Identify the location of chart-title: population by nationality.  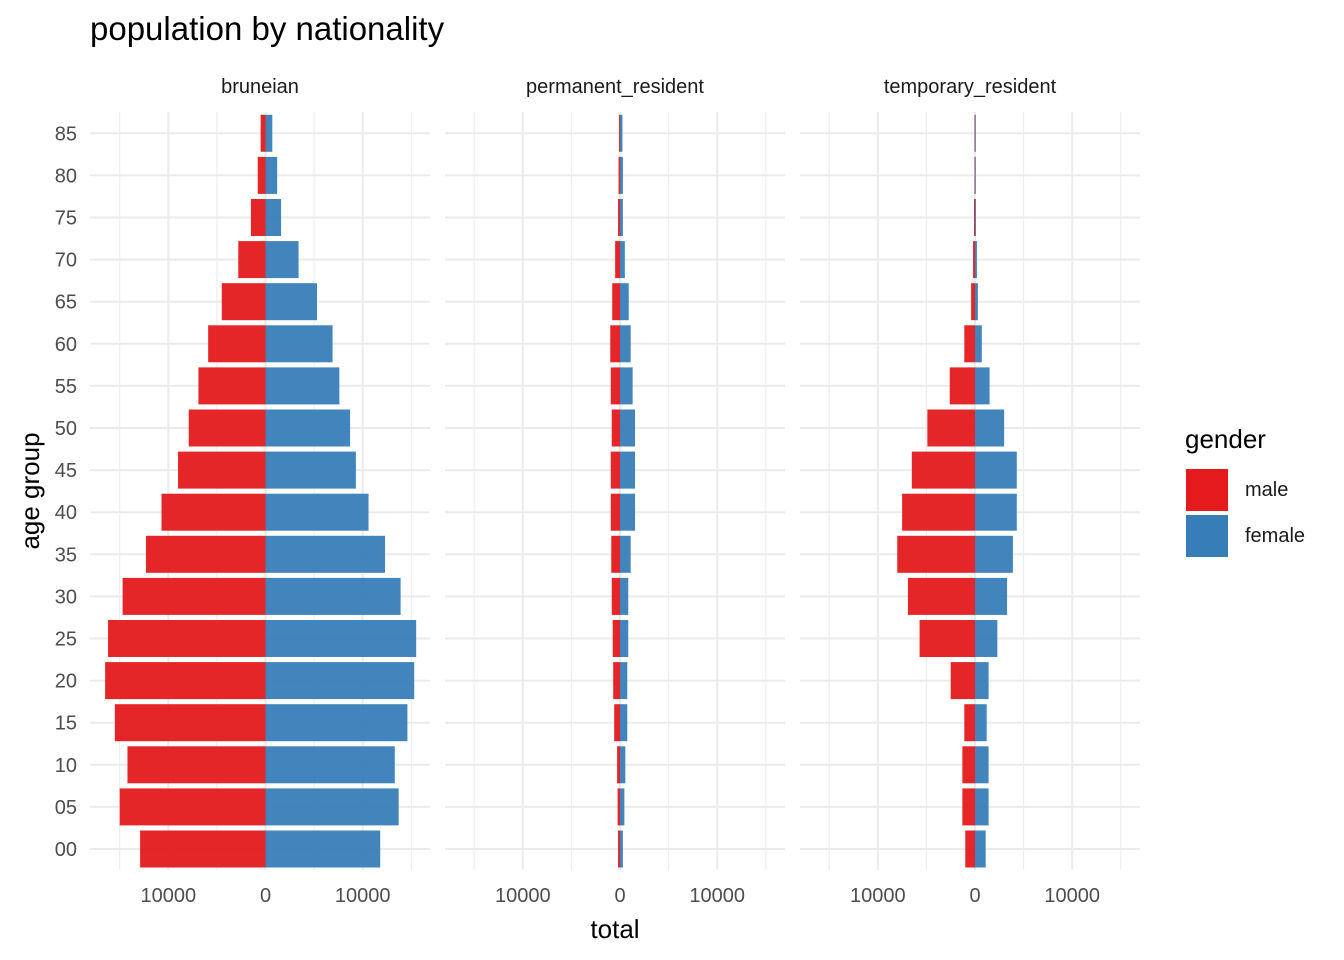
(267, 28).